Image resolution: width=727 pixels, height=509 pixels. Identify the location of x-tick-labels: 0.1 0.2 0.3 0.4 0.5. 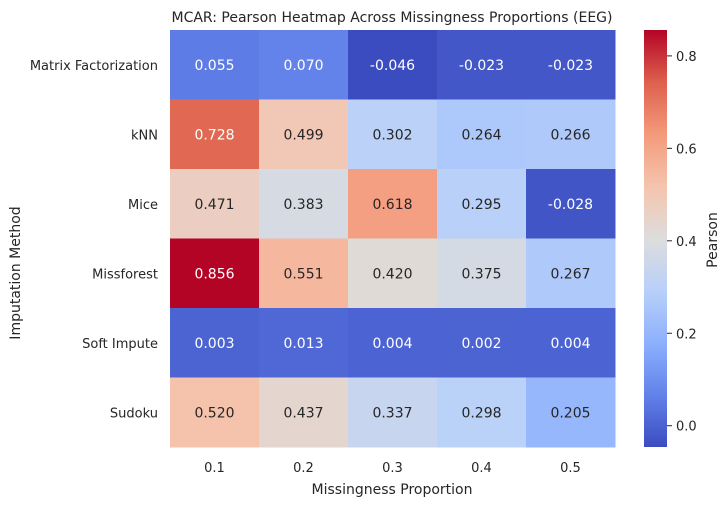
(392, 468).